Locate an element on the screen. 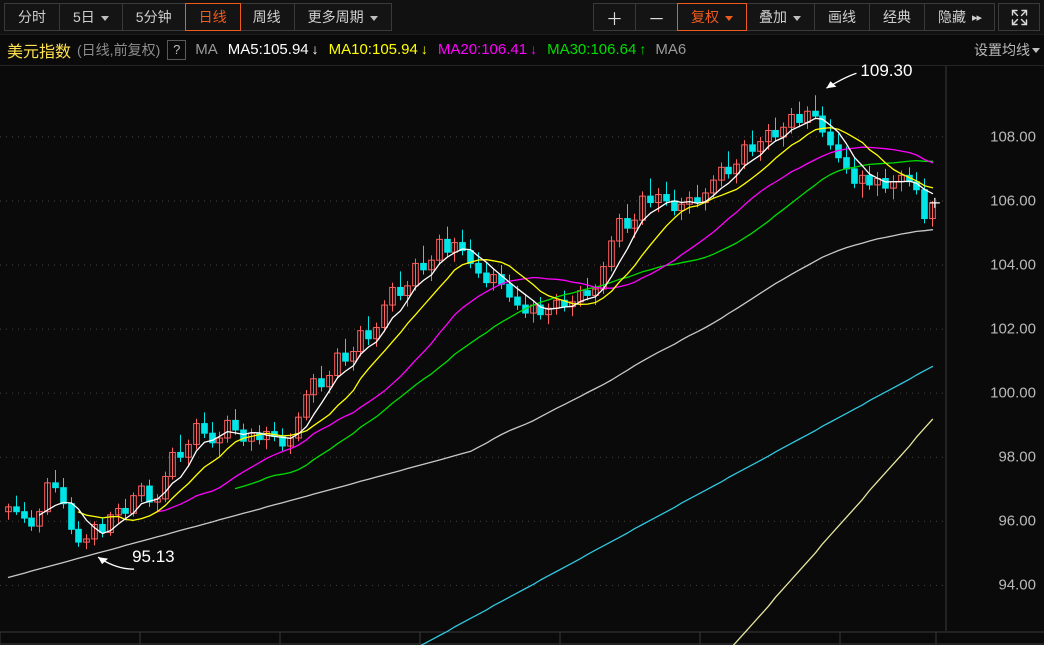 Image resolution: width=1044 pixels, height=645 pixels. high-annotation: 109.30 is located at coordinates (886, 71).